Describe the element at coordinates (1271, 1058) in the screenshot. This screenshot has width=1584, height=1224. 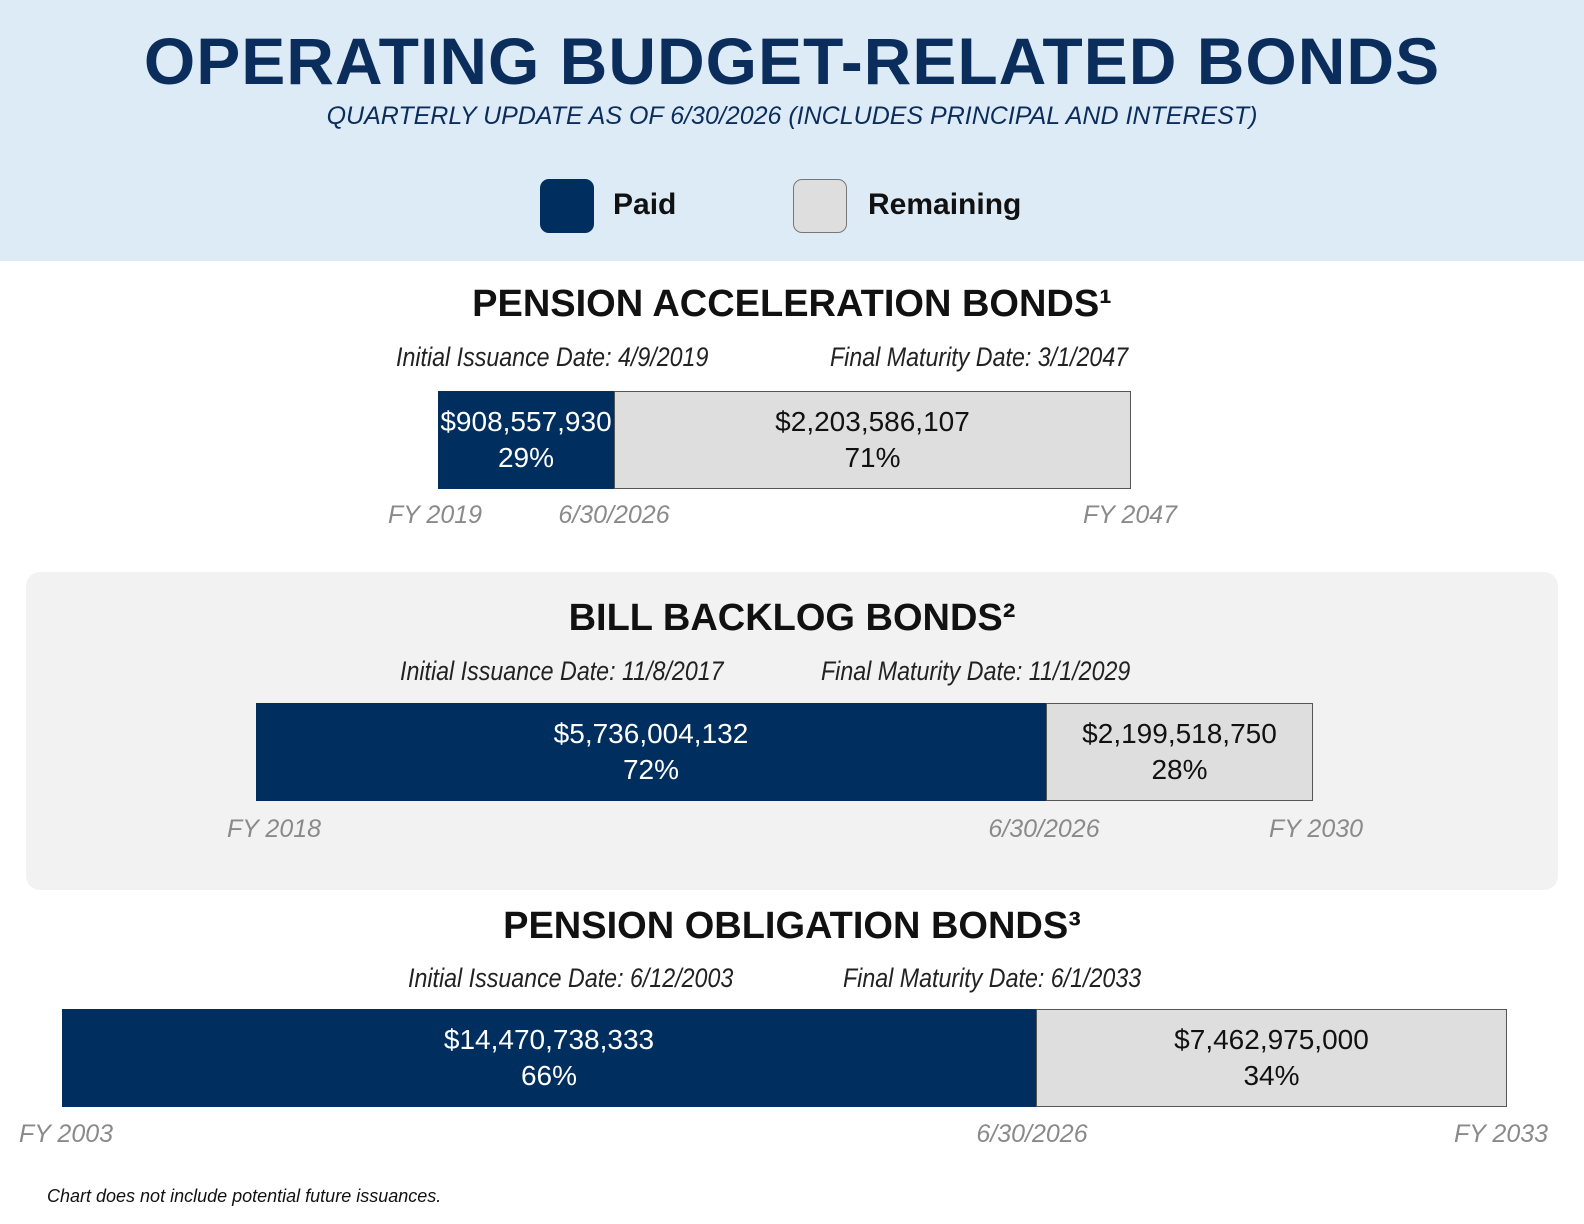
I see `bar-segment-remaining: $7,462,975,000 34%` at that location.